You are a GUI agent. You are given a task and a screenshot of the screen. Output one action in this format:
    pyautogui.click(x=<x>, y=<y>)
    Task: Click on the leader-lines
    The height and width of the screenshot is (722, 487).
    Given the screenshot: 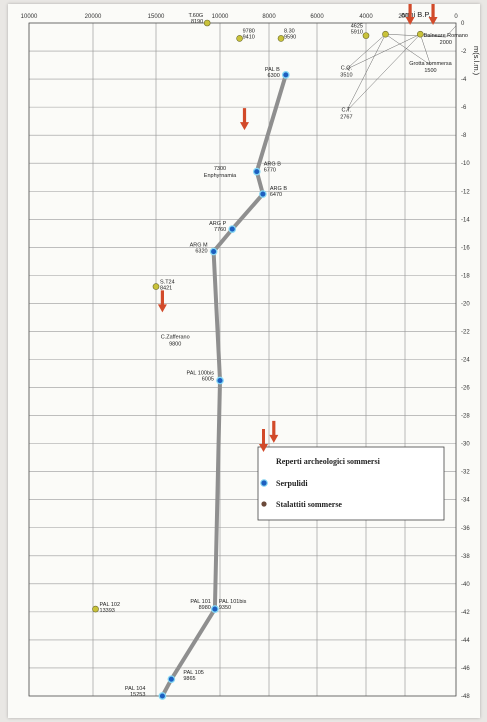 What is the action you would take?
    pyautogui.click(x=401, y=68)
    